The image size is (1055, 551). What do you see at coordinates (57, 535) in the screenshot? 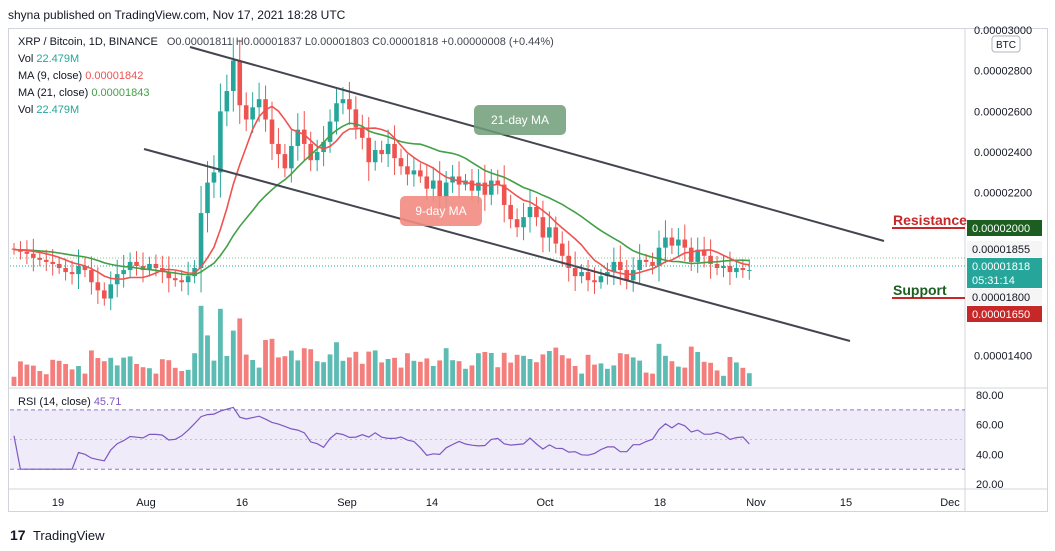
I see `footer: 17 TradingView` at bounding box center [57, 535].